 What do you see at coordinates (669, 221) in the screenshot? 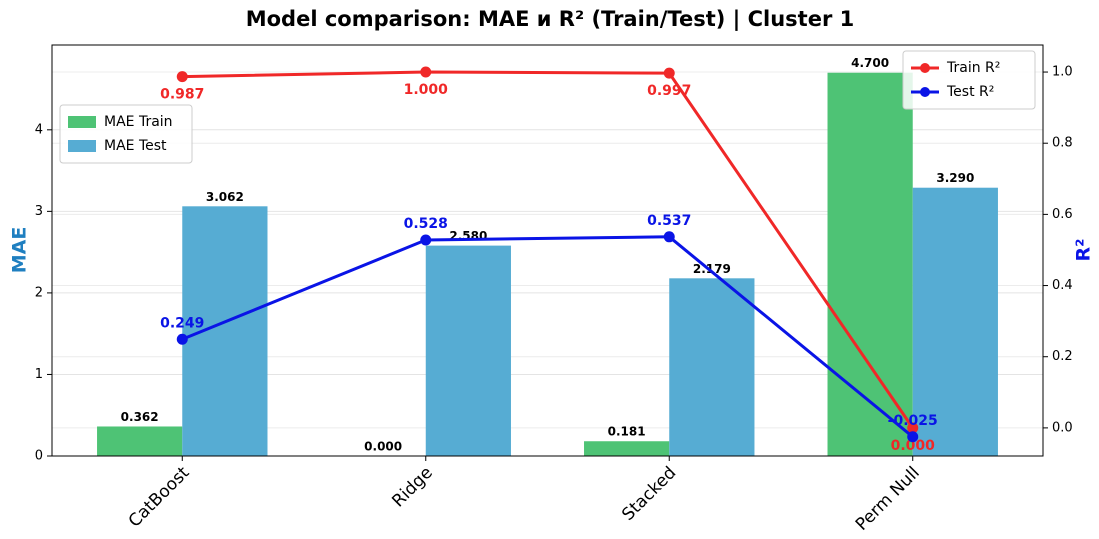
I see `line-value-label: 0.537` at bounding box center [669, 221].